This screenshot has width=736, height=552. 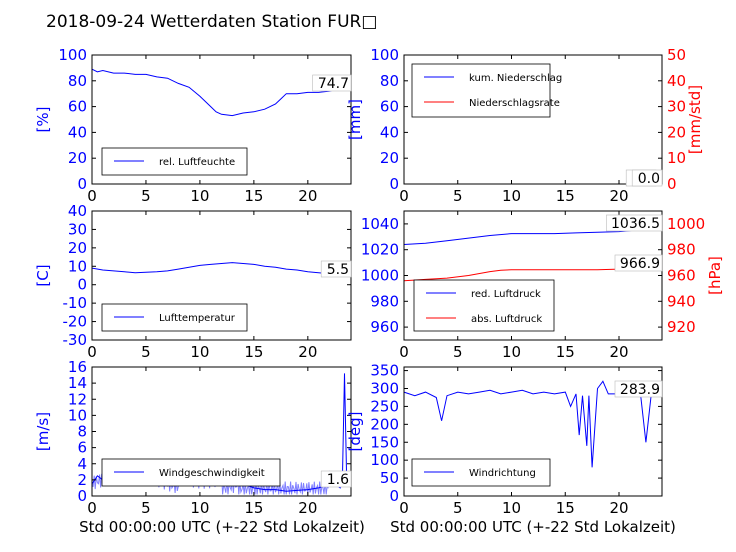 I want to click on y-axis-label-right: [mm/std], so click(x=695, y=119).